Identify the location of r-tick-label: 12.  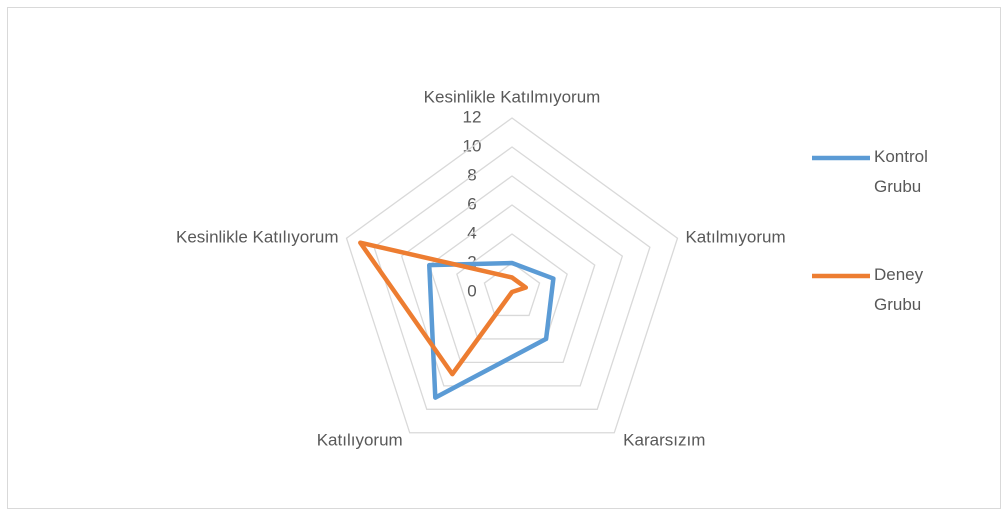
(472, 116).